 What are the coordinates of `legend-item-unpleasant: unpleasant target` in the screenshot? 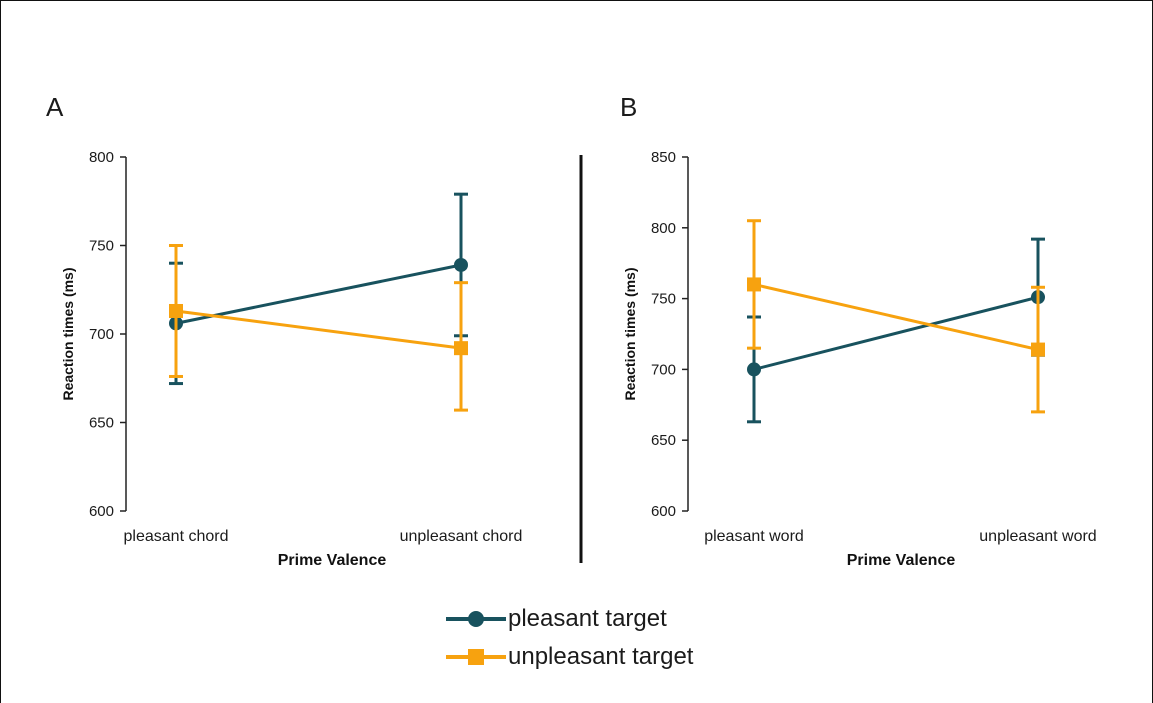 It's located at (646, 657).